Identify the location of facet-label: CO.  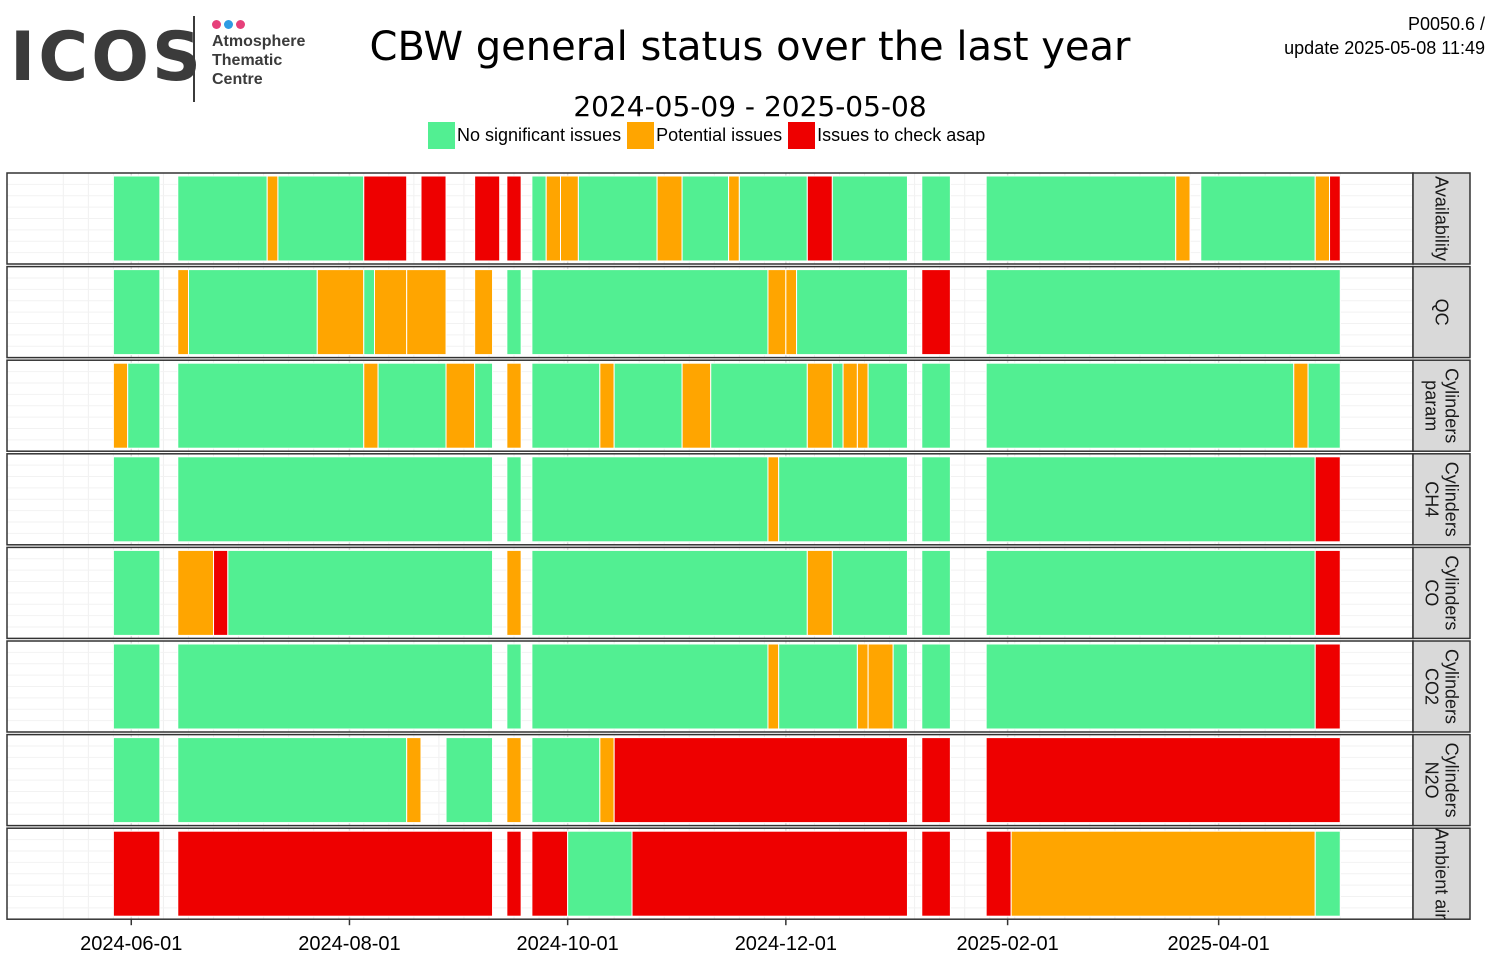
(1432, 592).